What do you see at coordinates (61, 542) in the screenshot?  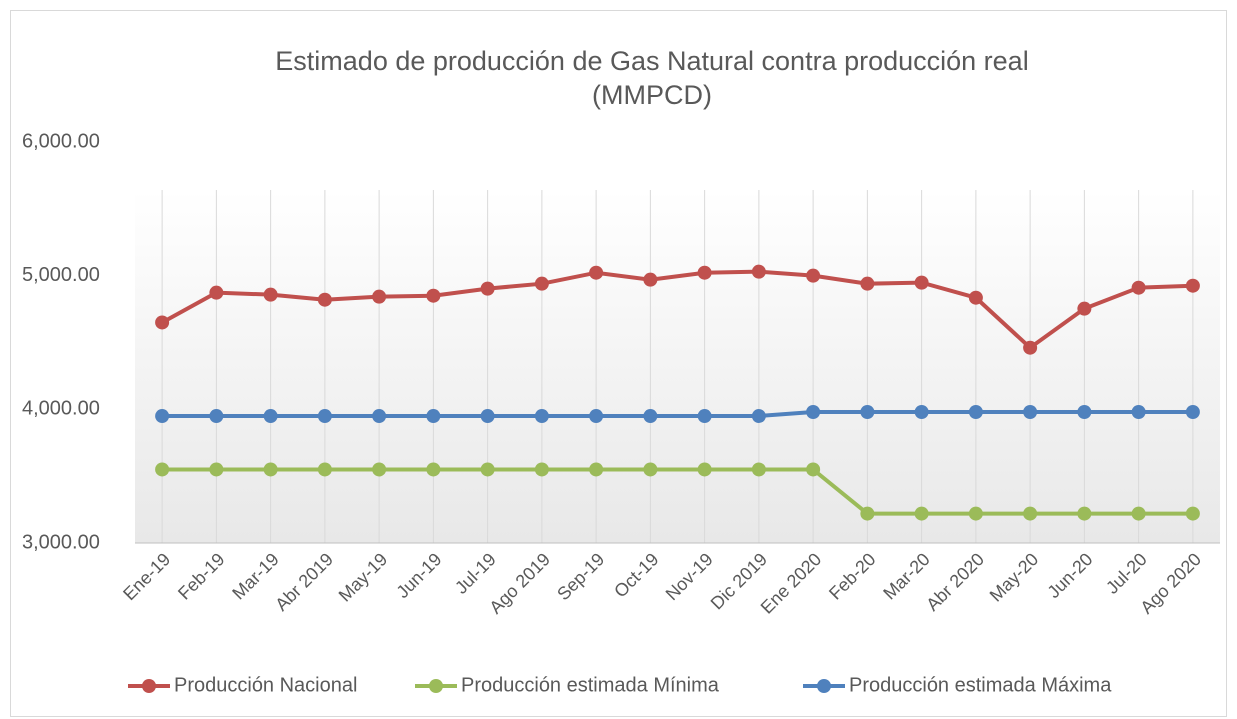 I see `y-tick-label: 3,000.00` at bounding box center [61, 542].